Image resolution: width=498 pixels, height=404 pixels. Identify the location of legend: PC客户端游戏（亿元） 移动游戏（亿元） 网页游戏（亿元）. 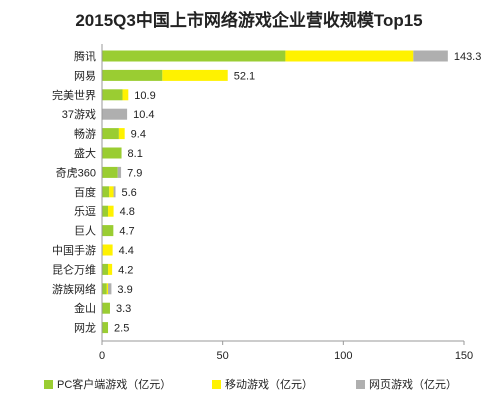
(250, 384).